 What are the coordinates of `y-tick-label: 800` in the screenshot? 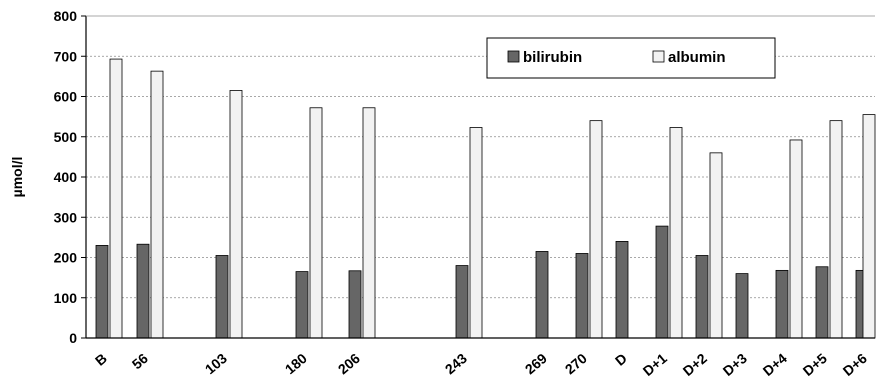 It's located at (66, 16).